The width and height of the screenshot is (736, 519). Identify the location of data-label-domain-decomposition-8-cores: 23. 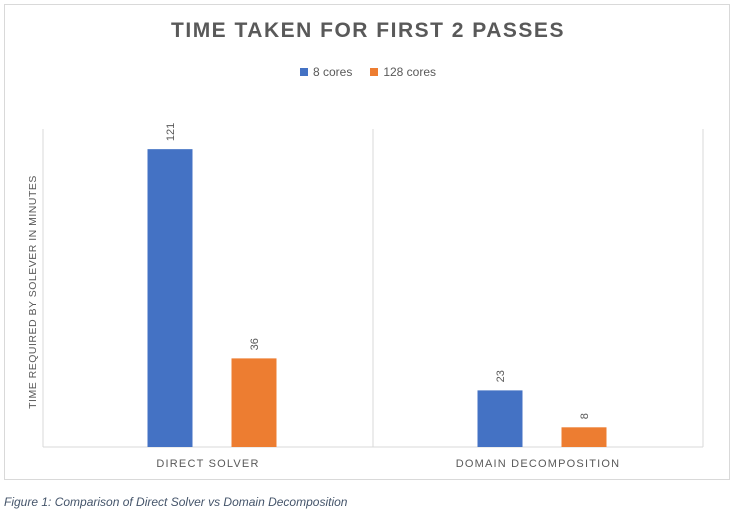
(501, 376).